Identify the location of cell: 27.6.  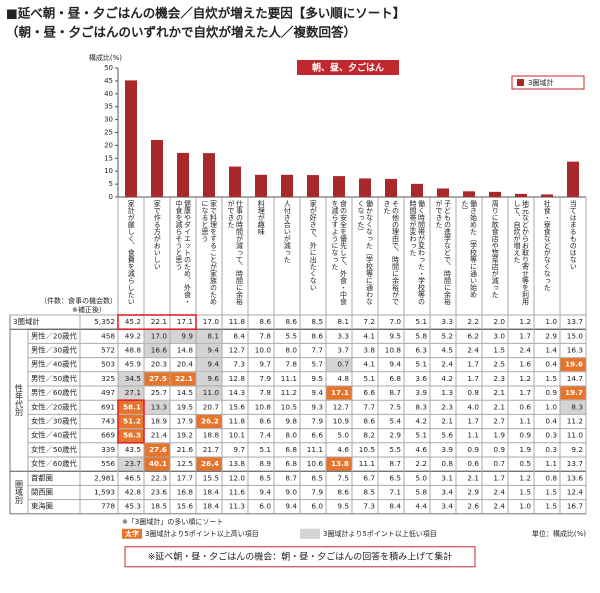
(158, 449).